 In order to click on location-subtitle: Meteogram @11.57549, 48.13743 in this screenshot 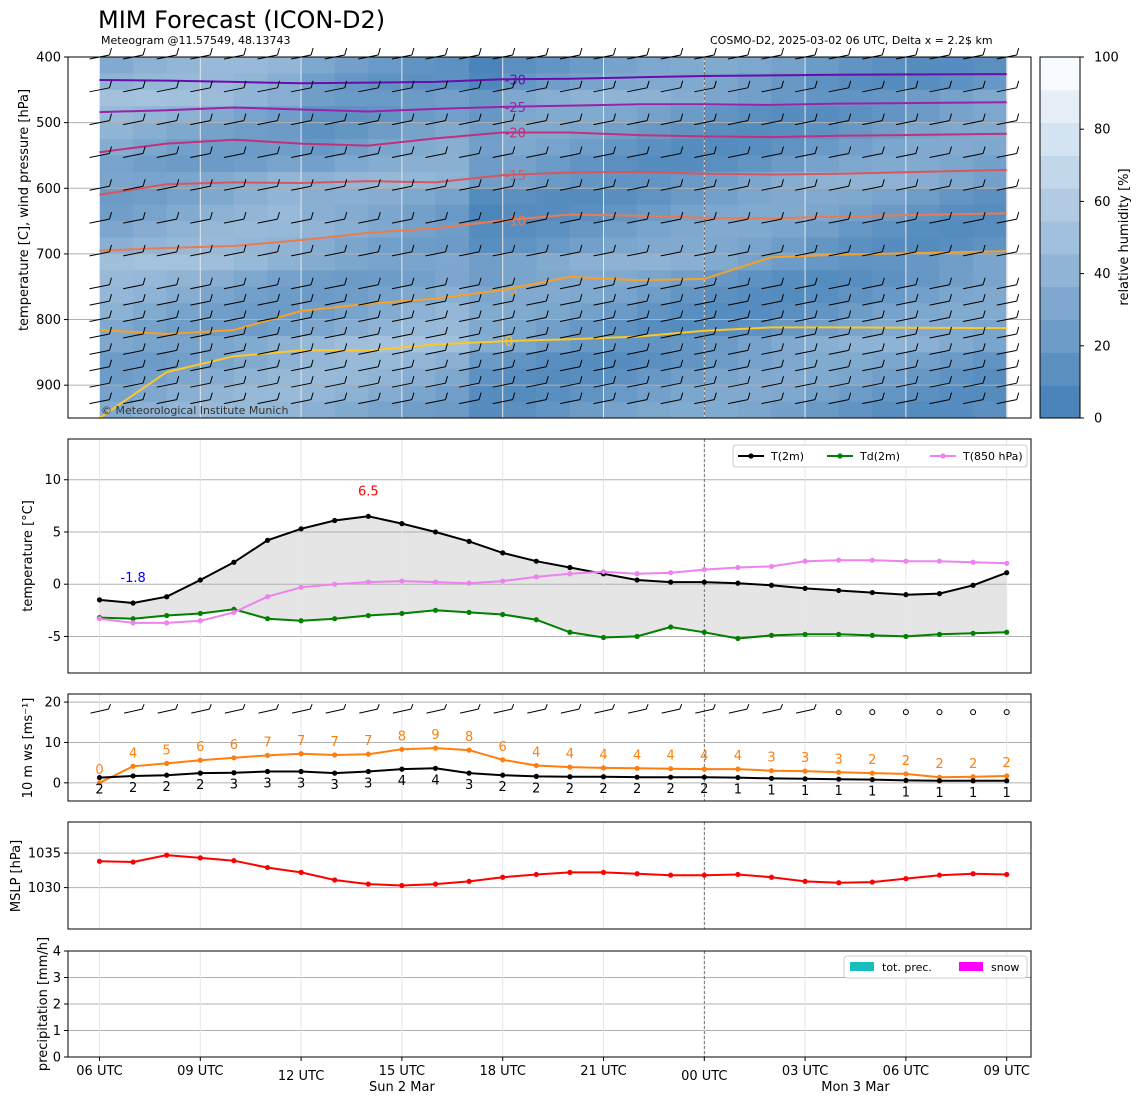, I will do `click(196, 40)`.